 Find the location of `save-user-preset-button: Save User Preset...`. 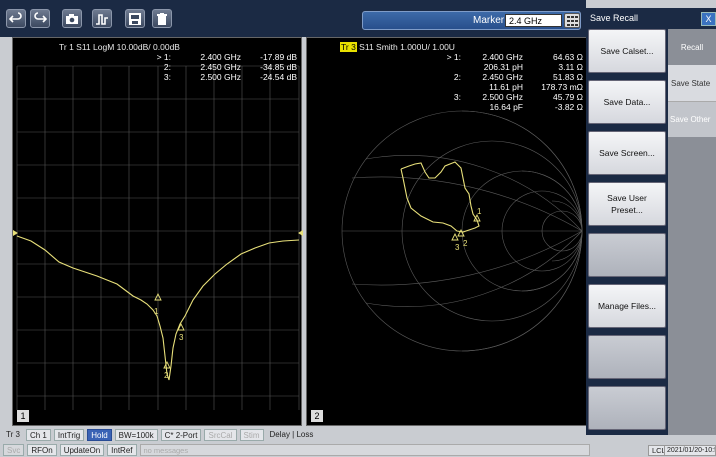

save-user-preset-button: Save User Preset... is located at coordinates (627, 204).